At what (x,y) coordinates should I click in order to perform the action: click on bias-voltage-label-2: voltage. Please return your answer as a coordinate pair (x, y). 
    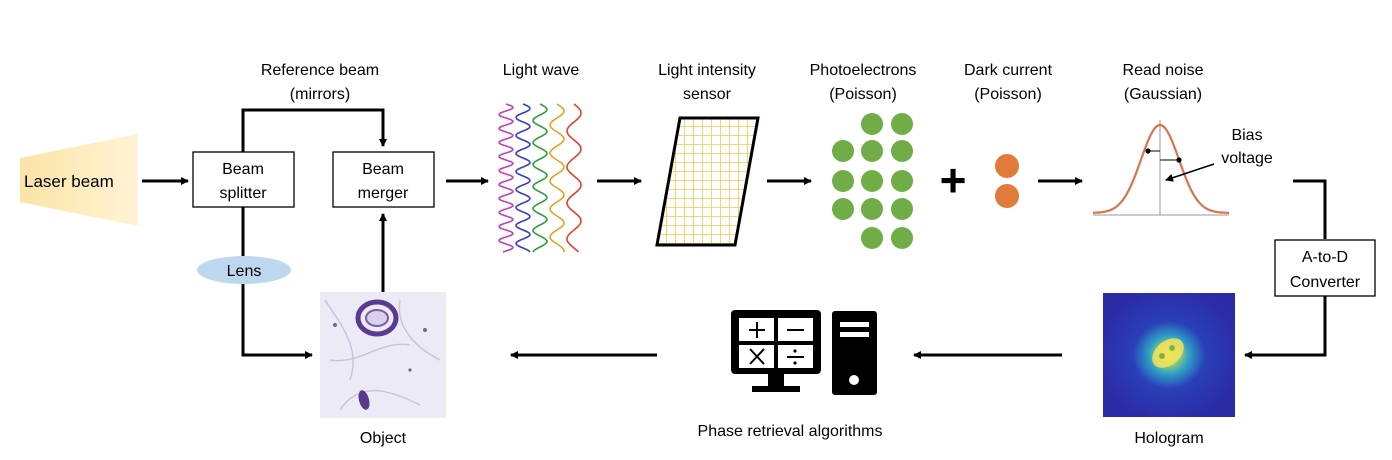
    Looking at the image, I should click on (1247, 158).